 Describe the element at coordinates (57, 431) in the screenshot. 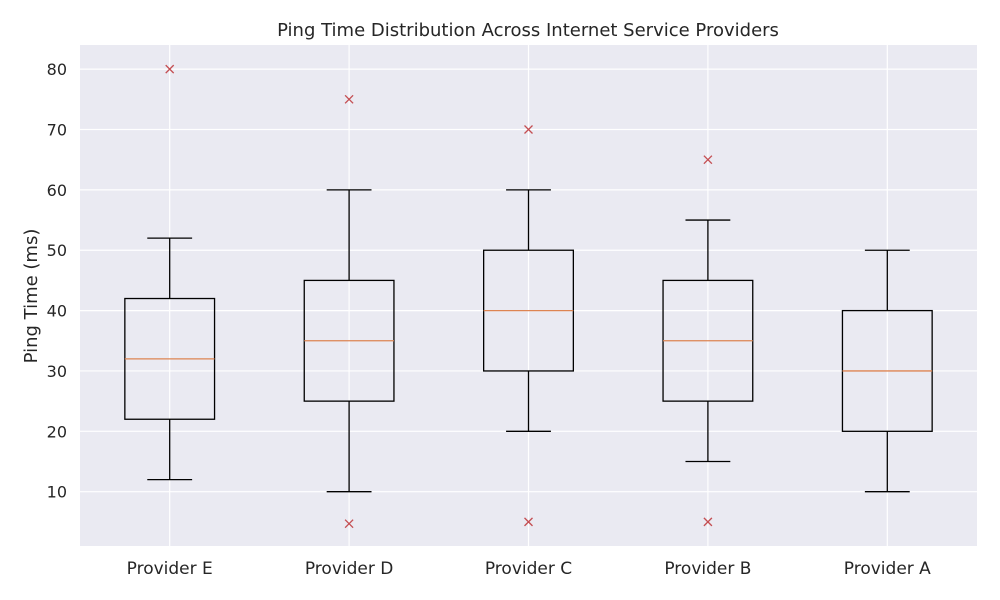

I see `y-tick-label: 20` at that location.